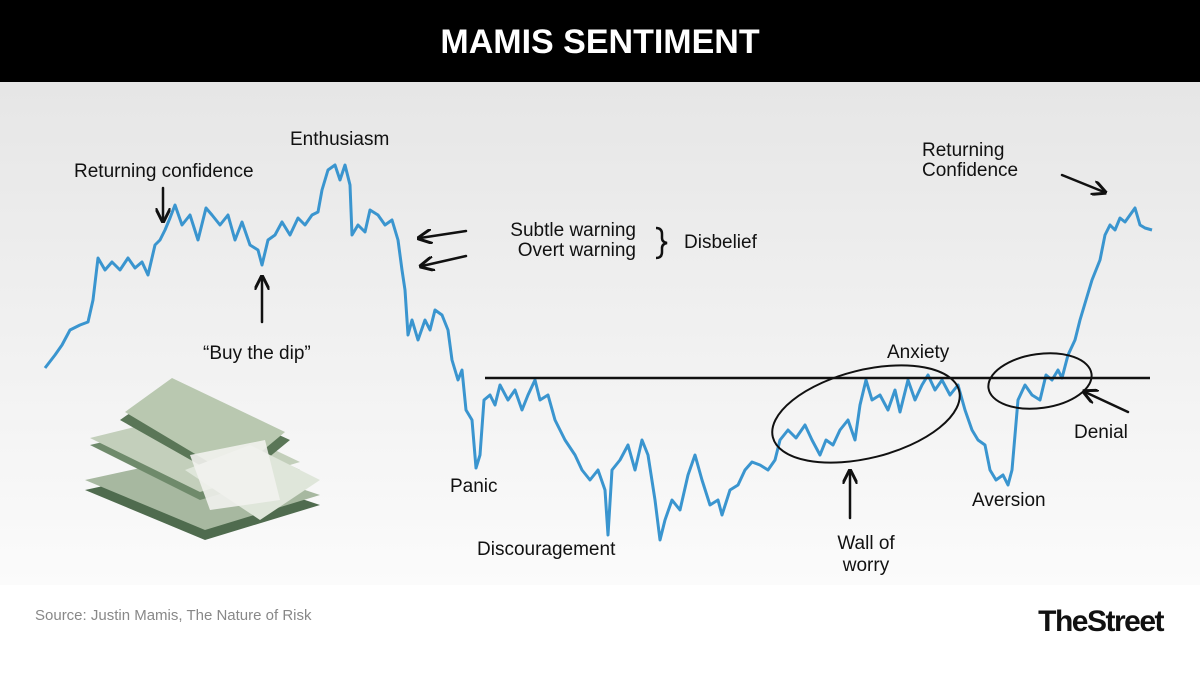  Describe the element at coordinates (1101, 432) in the screenshot. I see `annotation: Denial` at that location.